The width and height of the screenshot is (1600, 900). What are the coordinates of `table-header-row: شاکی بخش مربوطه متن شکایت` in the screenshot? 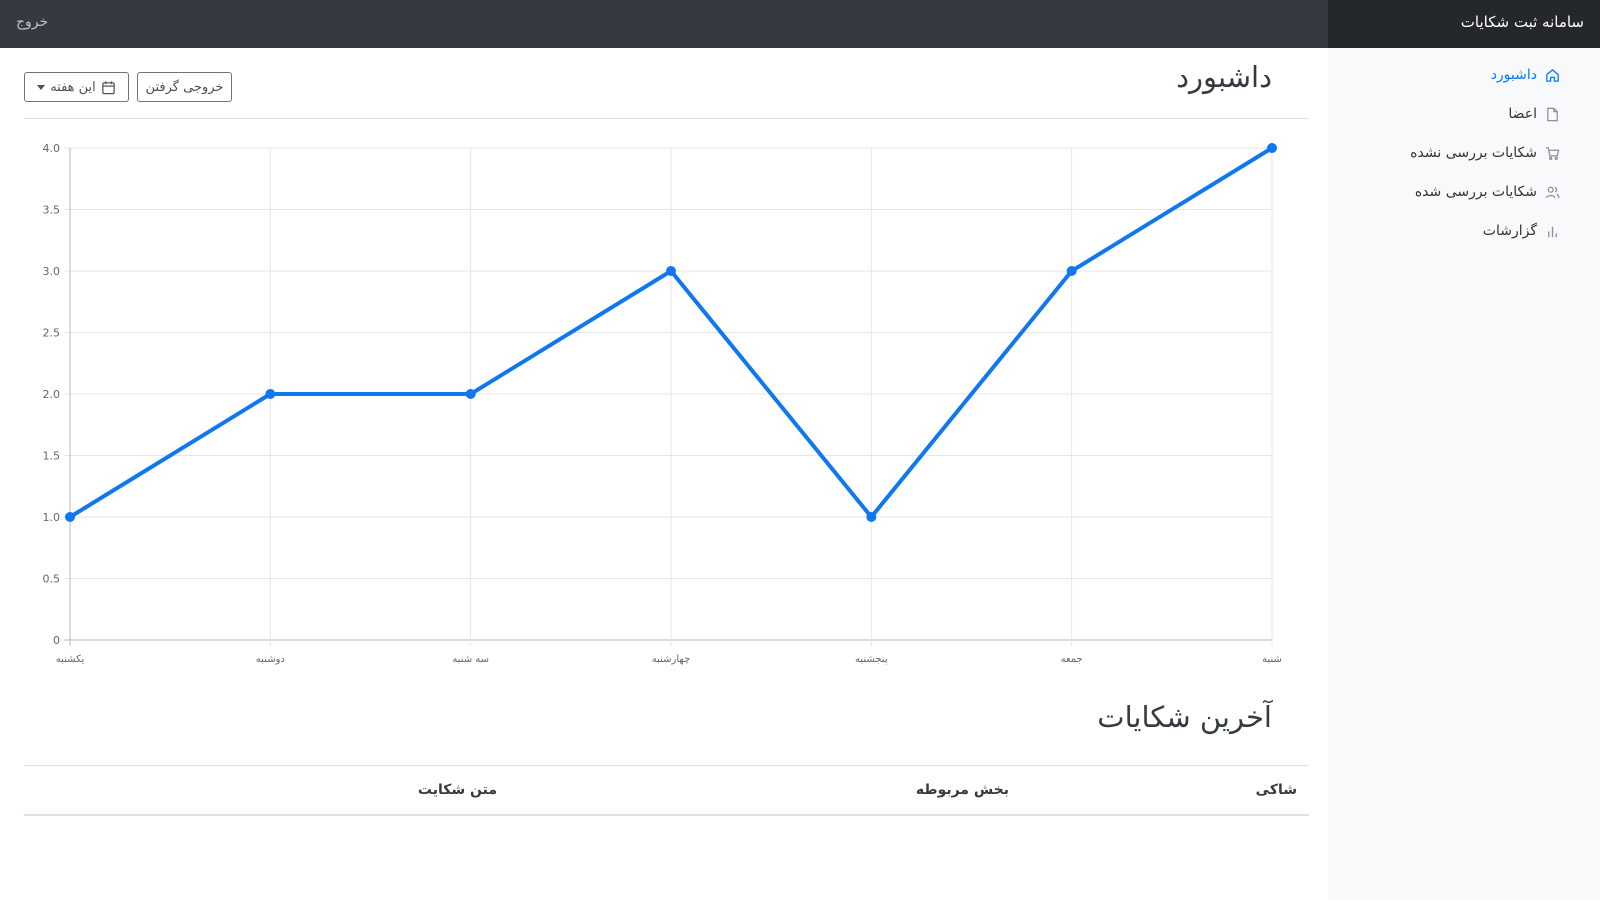 It's located at (666, 790).